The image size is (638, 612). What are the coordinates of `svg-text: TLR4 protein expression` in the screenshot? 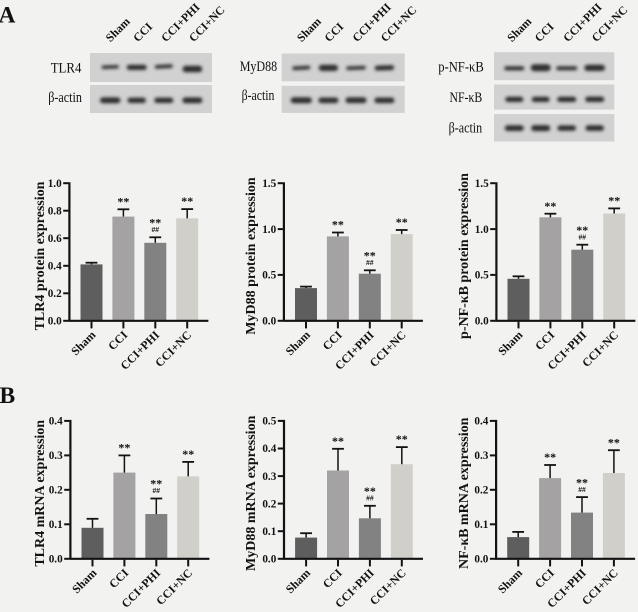 It's located at (40, 255).